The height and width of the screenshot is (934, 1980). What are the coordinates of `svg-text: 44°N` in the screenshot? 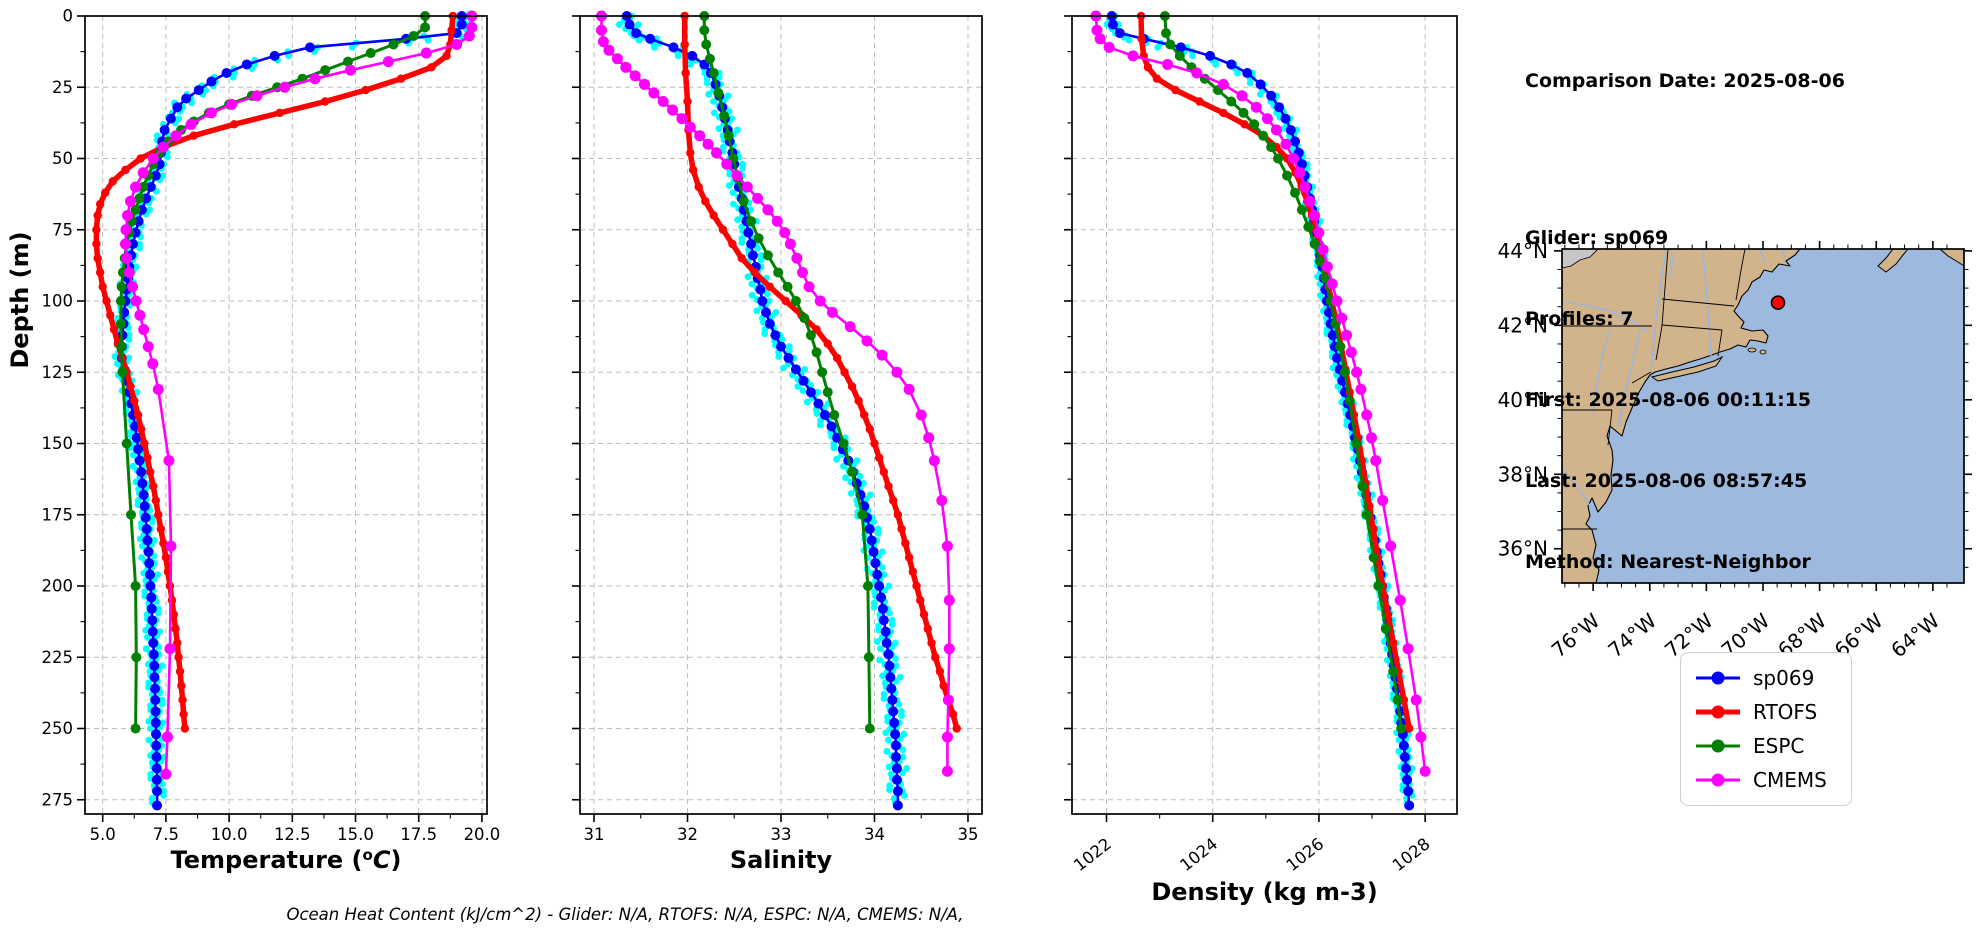 It's located at (1523, 251).